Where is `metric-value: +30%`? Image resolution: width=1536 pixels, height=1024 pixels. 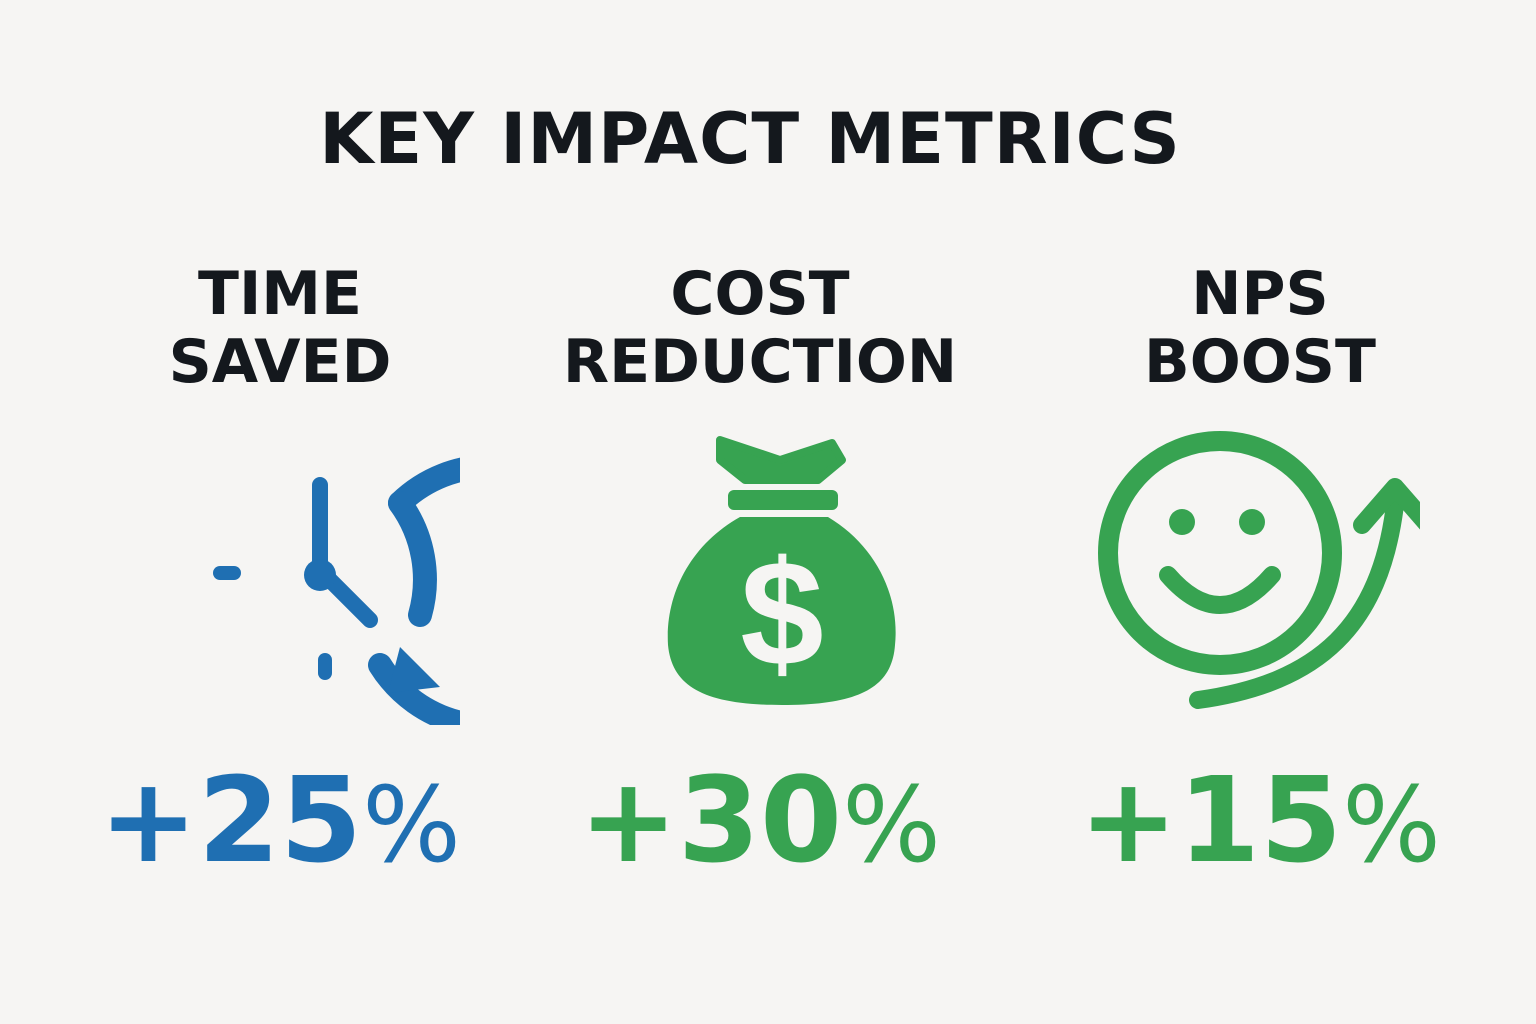 metric-value: +30% is located at coordinates (760, 822).